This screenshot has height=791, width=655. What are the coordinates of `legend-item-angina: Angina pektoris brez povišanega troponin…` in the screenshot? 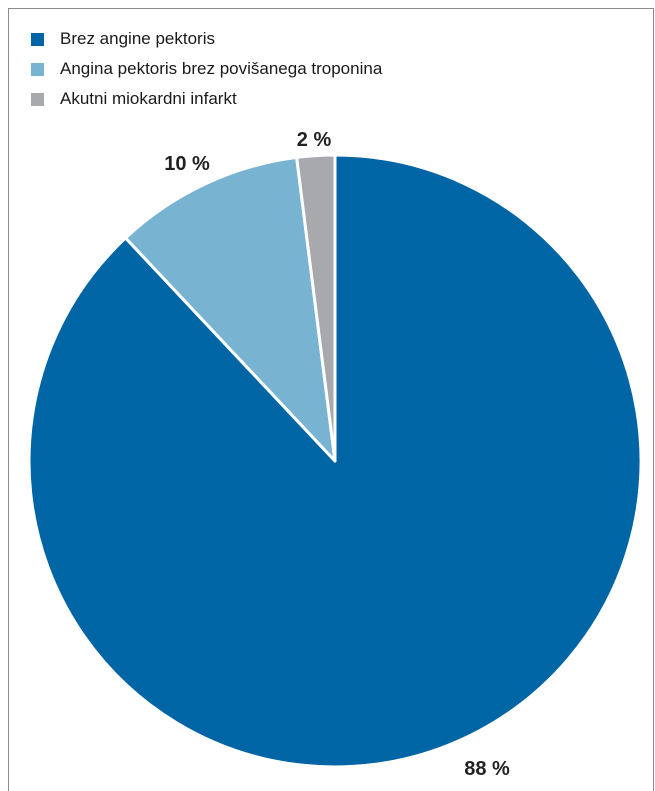 It's located at (206, 69).